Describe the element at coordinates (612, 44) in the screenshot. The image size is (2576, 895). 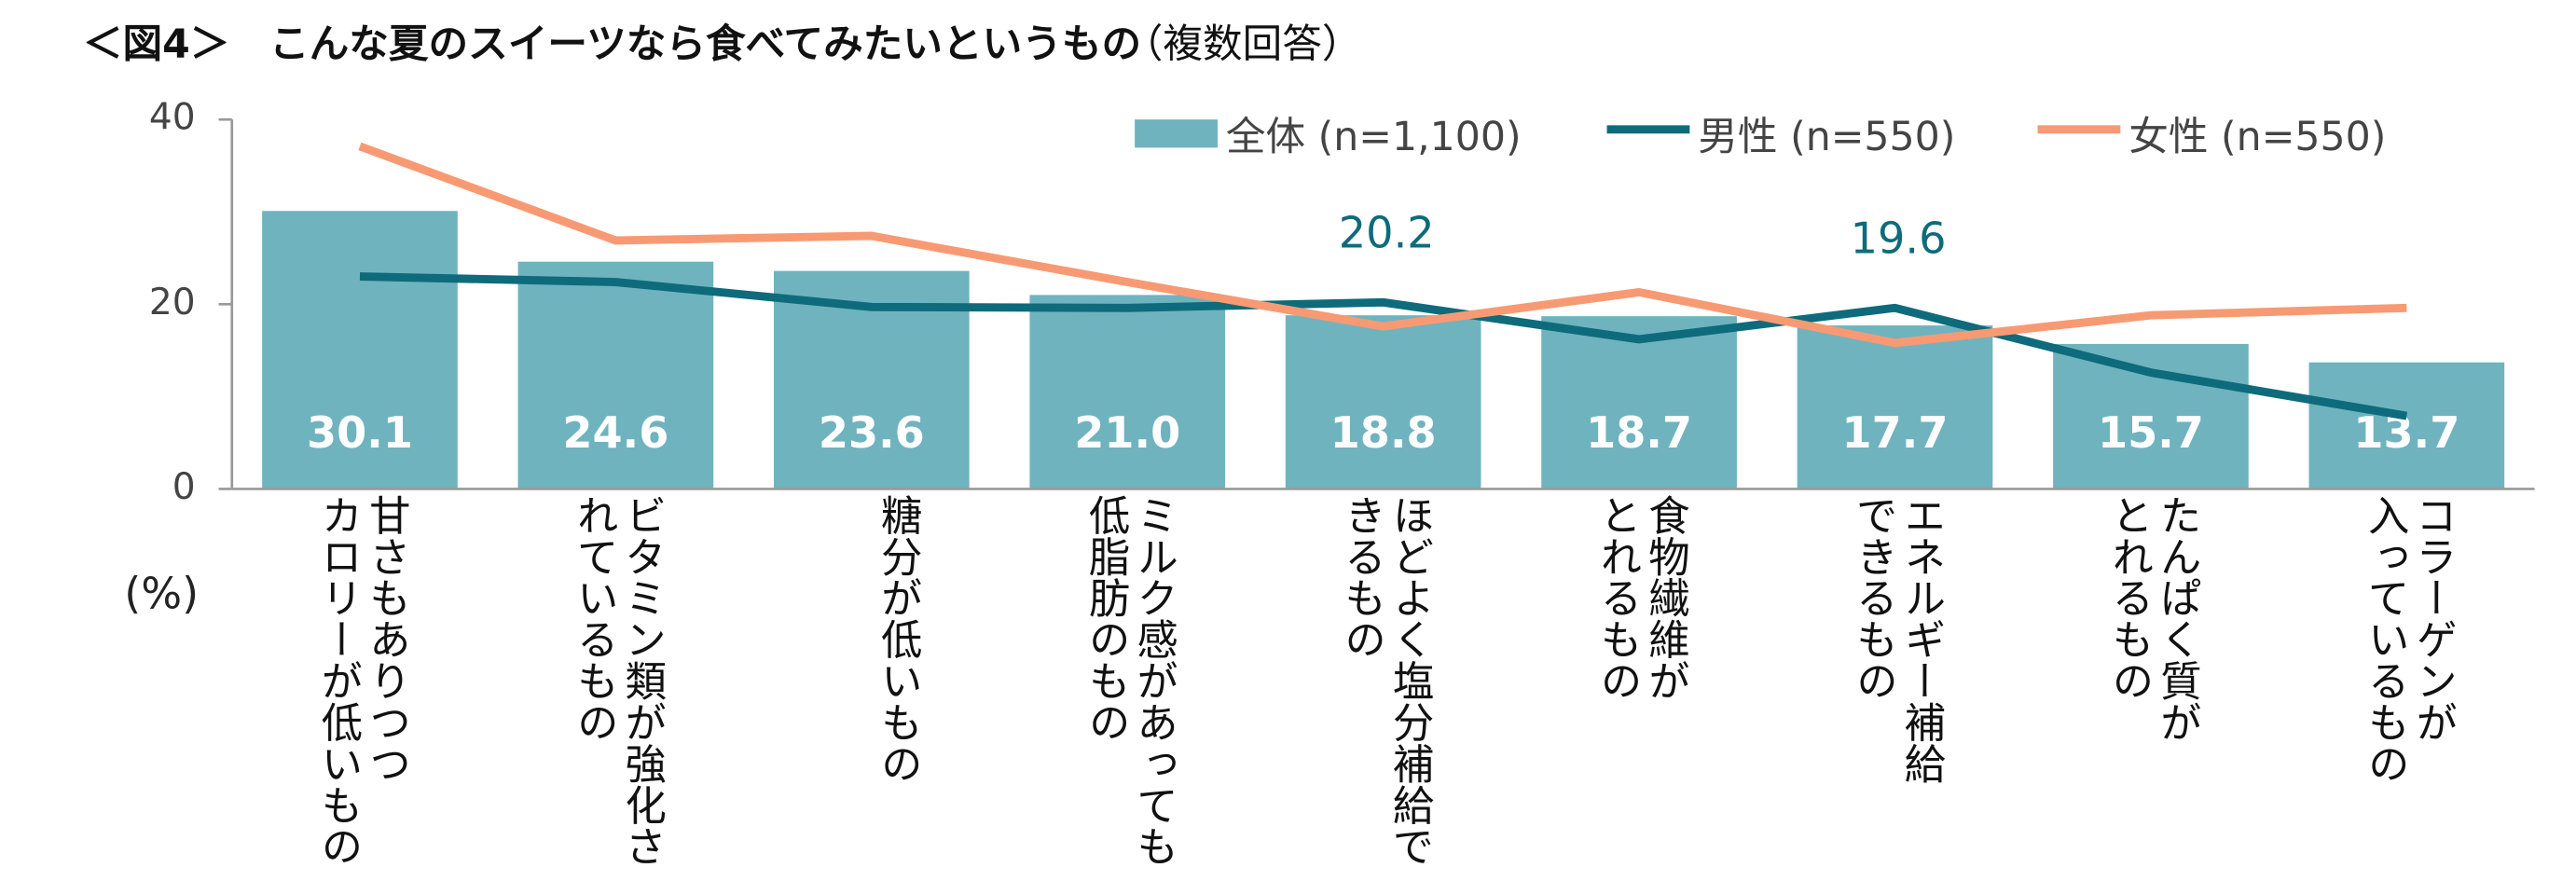
I see `chart-title: ＜図4＞ こんな夏のスイーツなら食べてみたいというもの` at that location.